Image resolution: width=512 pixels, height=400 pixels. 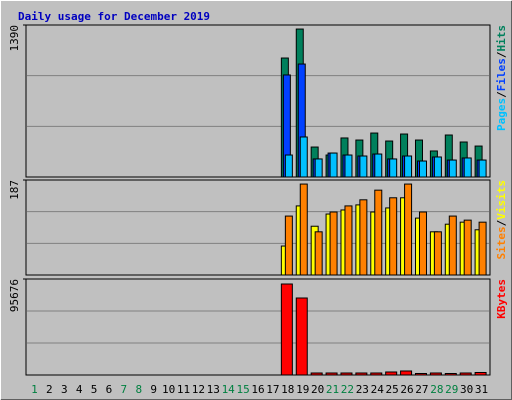 What do you see at coordinates (34, 389) in the screenshot?
I see `x-tick-label: 1` at bounding box center [34, 389].